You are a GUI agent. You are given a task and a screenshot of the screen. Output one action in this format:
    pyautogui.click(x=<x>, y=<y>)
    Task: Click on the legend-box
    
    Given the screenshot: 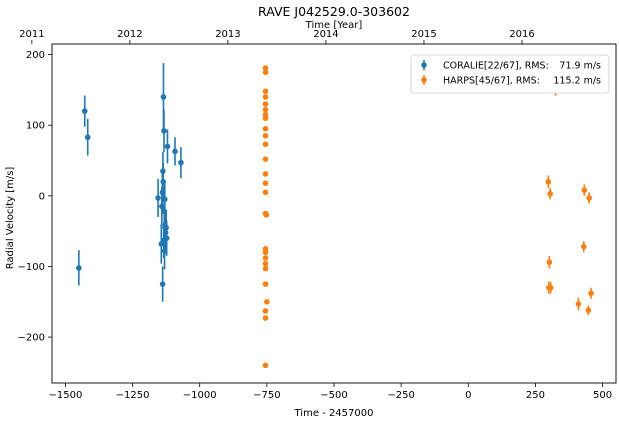 What is the action you would take?
    pyautogui.click(x=510, y=74)
    